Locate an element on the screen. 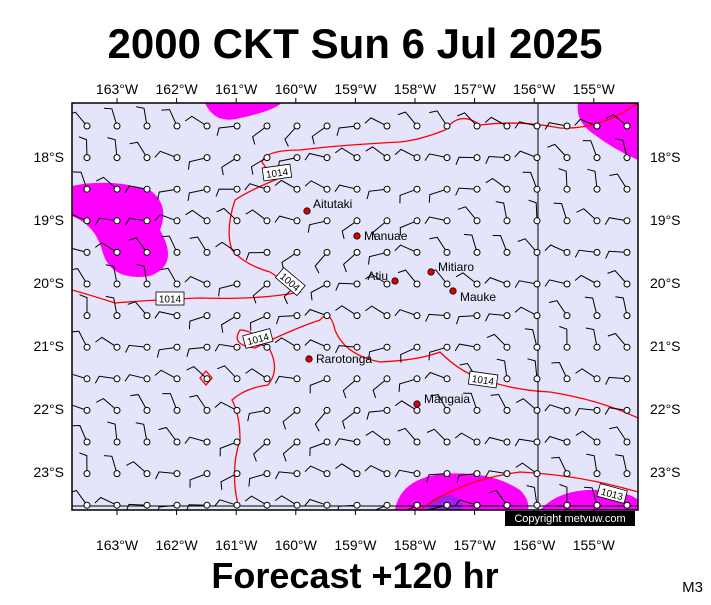  lat-label-right: 22°S is located at coordinates (665, 409).